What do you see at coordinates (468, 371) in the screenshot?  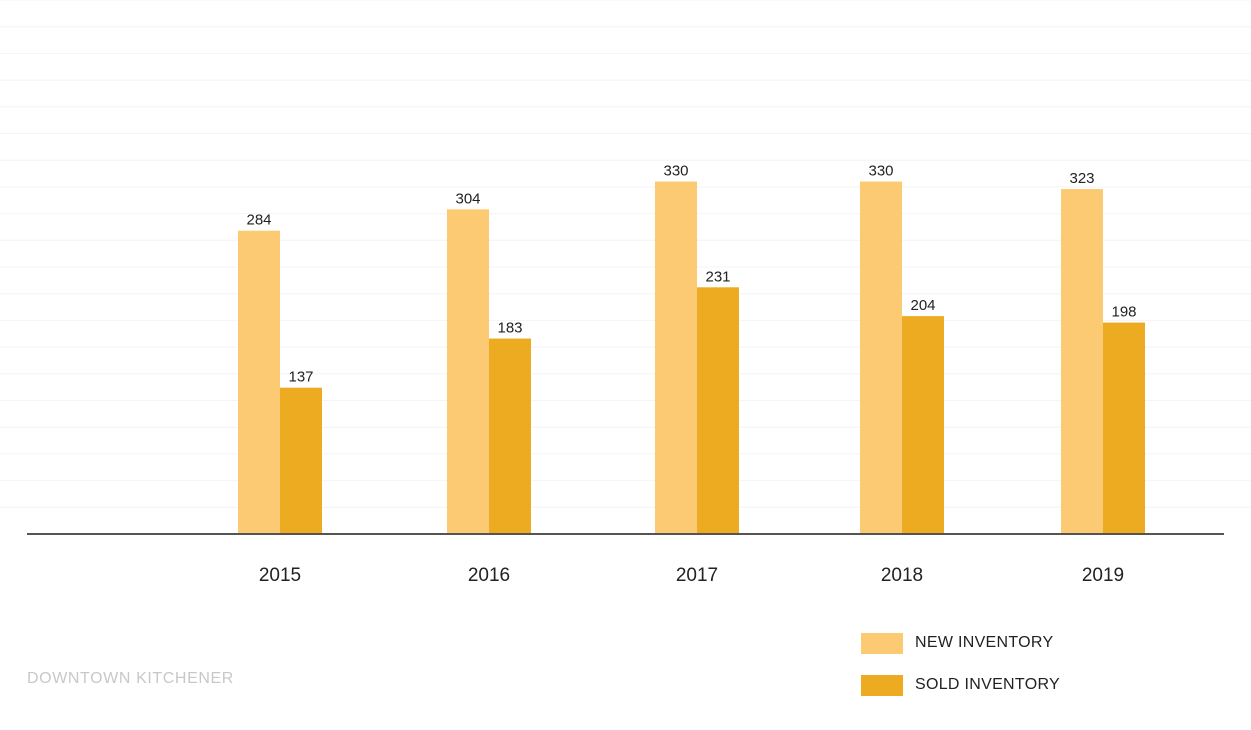 I see `bar-new-2016` at bounding box center [468, 371].